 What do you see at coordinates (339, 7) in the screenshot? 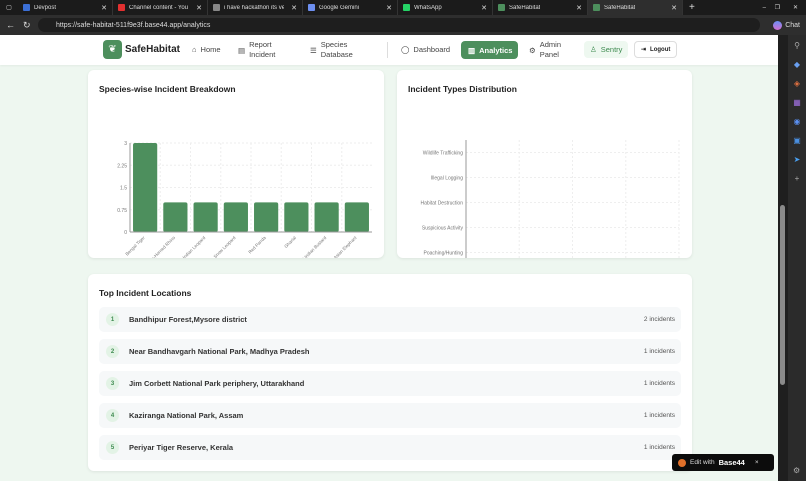
I see `tab-label: Google Gemini` at bounding box center [339, 7].